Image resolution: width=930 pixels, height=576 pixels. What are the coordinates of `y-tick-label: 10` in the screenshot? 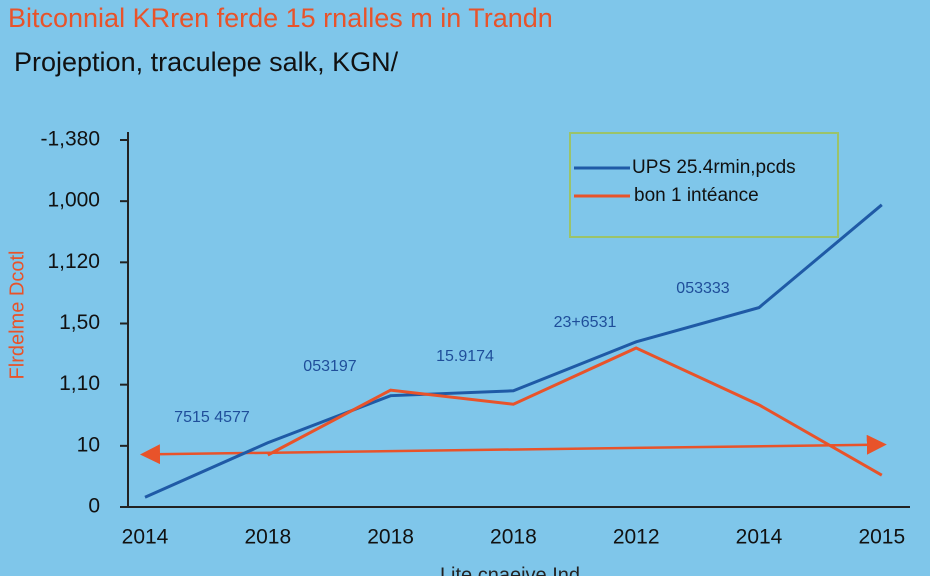 It's located at (88, 444).